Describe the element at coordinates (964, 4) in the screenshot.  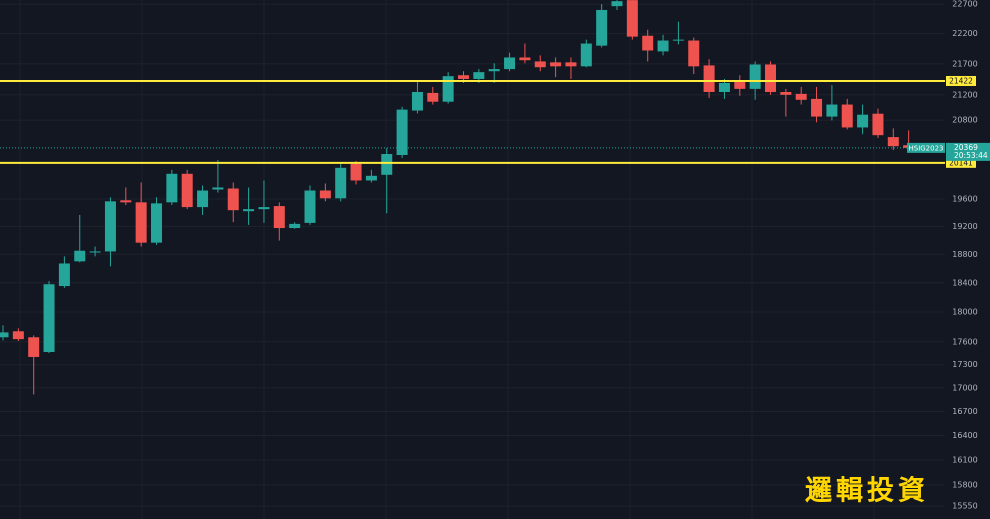
I see `y-tick-label: 22700` at that location.